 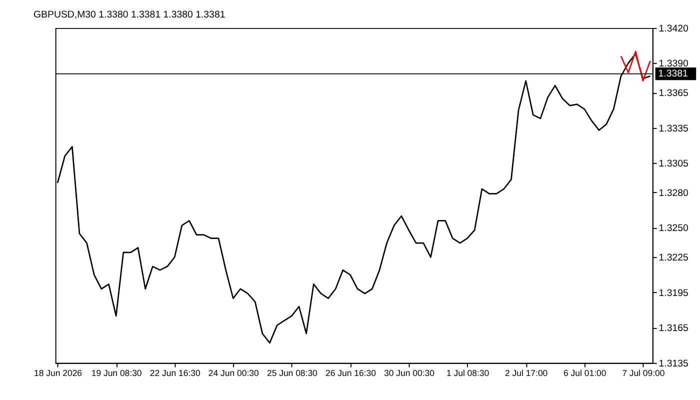 What do you see at coordinates (643, 373) in the screenshot?
I see `x-tick-label: 7 Jul 09:00` at bounding box center [643, 373].